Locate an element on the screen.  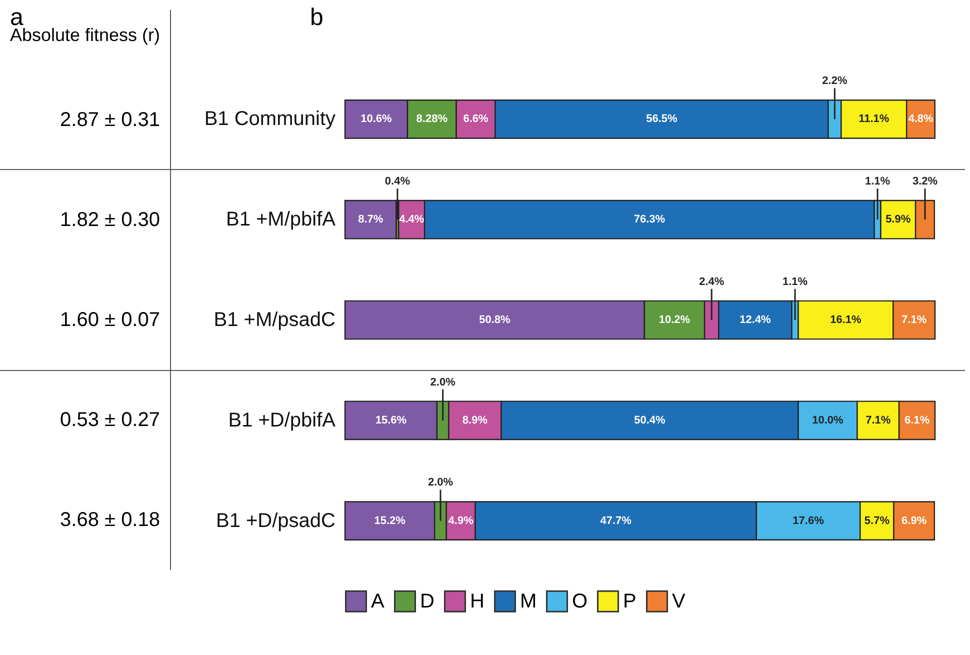
data-label: 17.6% is located at coordinates (808, 520).